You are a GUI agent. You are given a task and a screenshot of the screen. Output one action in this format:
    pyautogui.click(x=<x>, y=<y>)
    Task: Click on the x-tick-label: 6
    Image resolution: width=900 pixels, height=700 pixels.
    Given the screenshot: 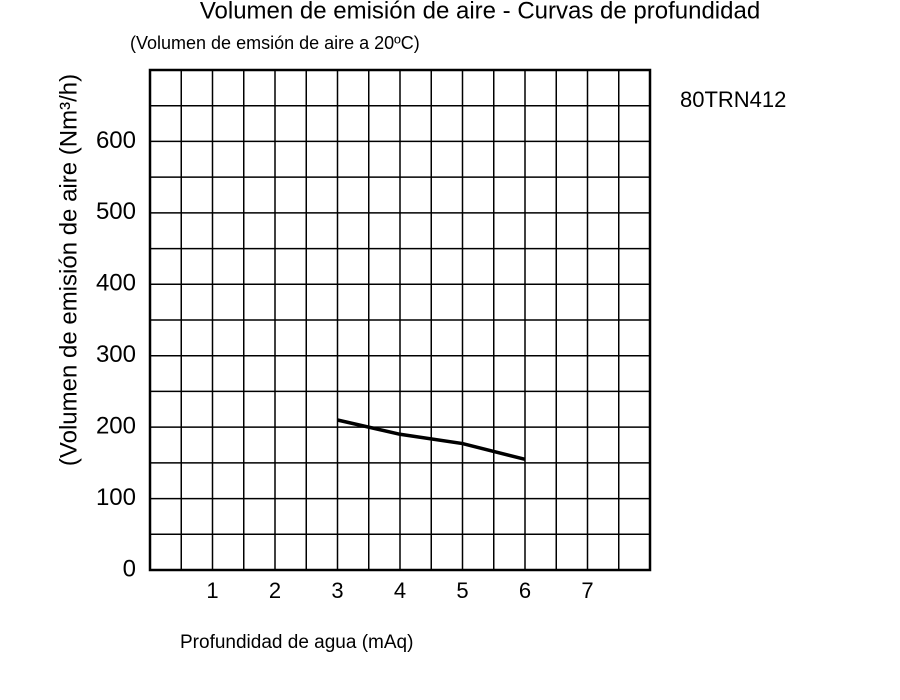 What is the action you would take?
    pyautogui.click(x=525, y=590)
    